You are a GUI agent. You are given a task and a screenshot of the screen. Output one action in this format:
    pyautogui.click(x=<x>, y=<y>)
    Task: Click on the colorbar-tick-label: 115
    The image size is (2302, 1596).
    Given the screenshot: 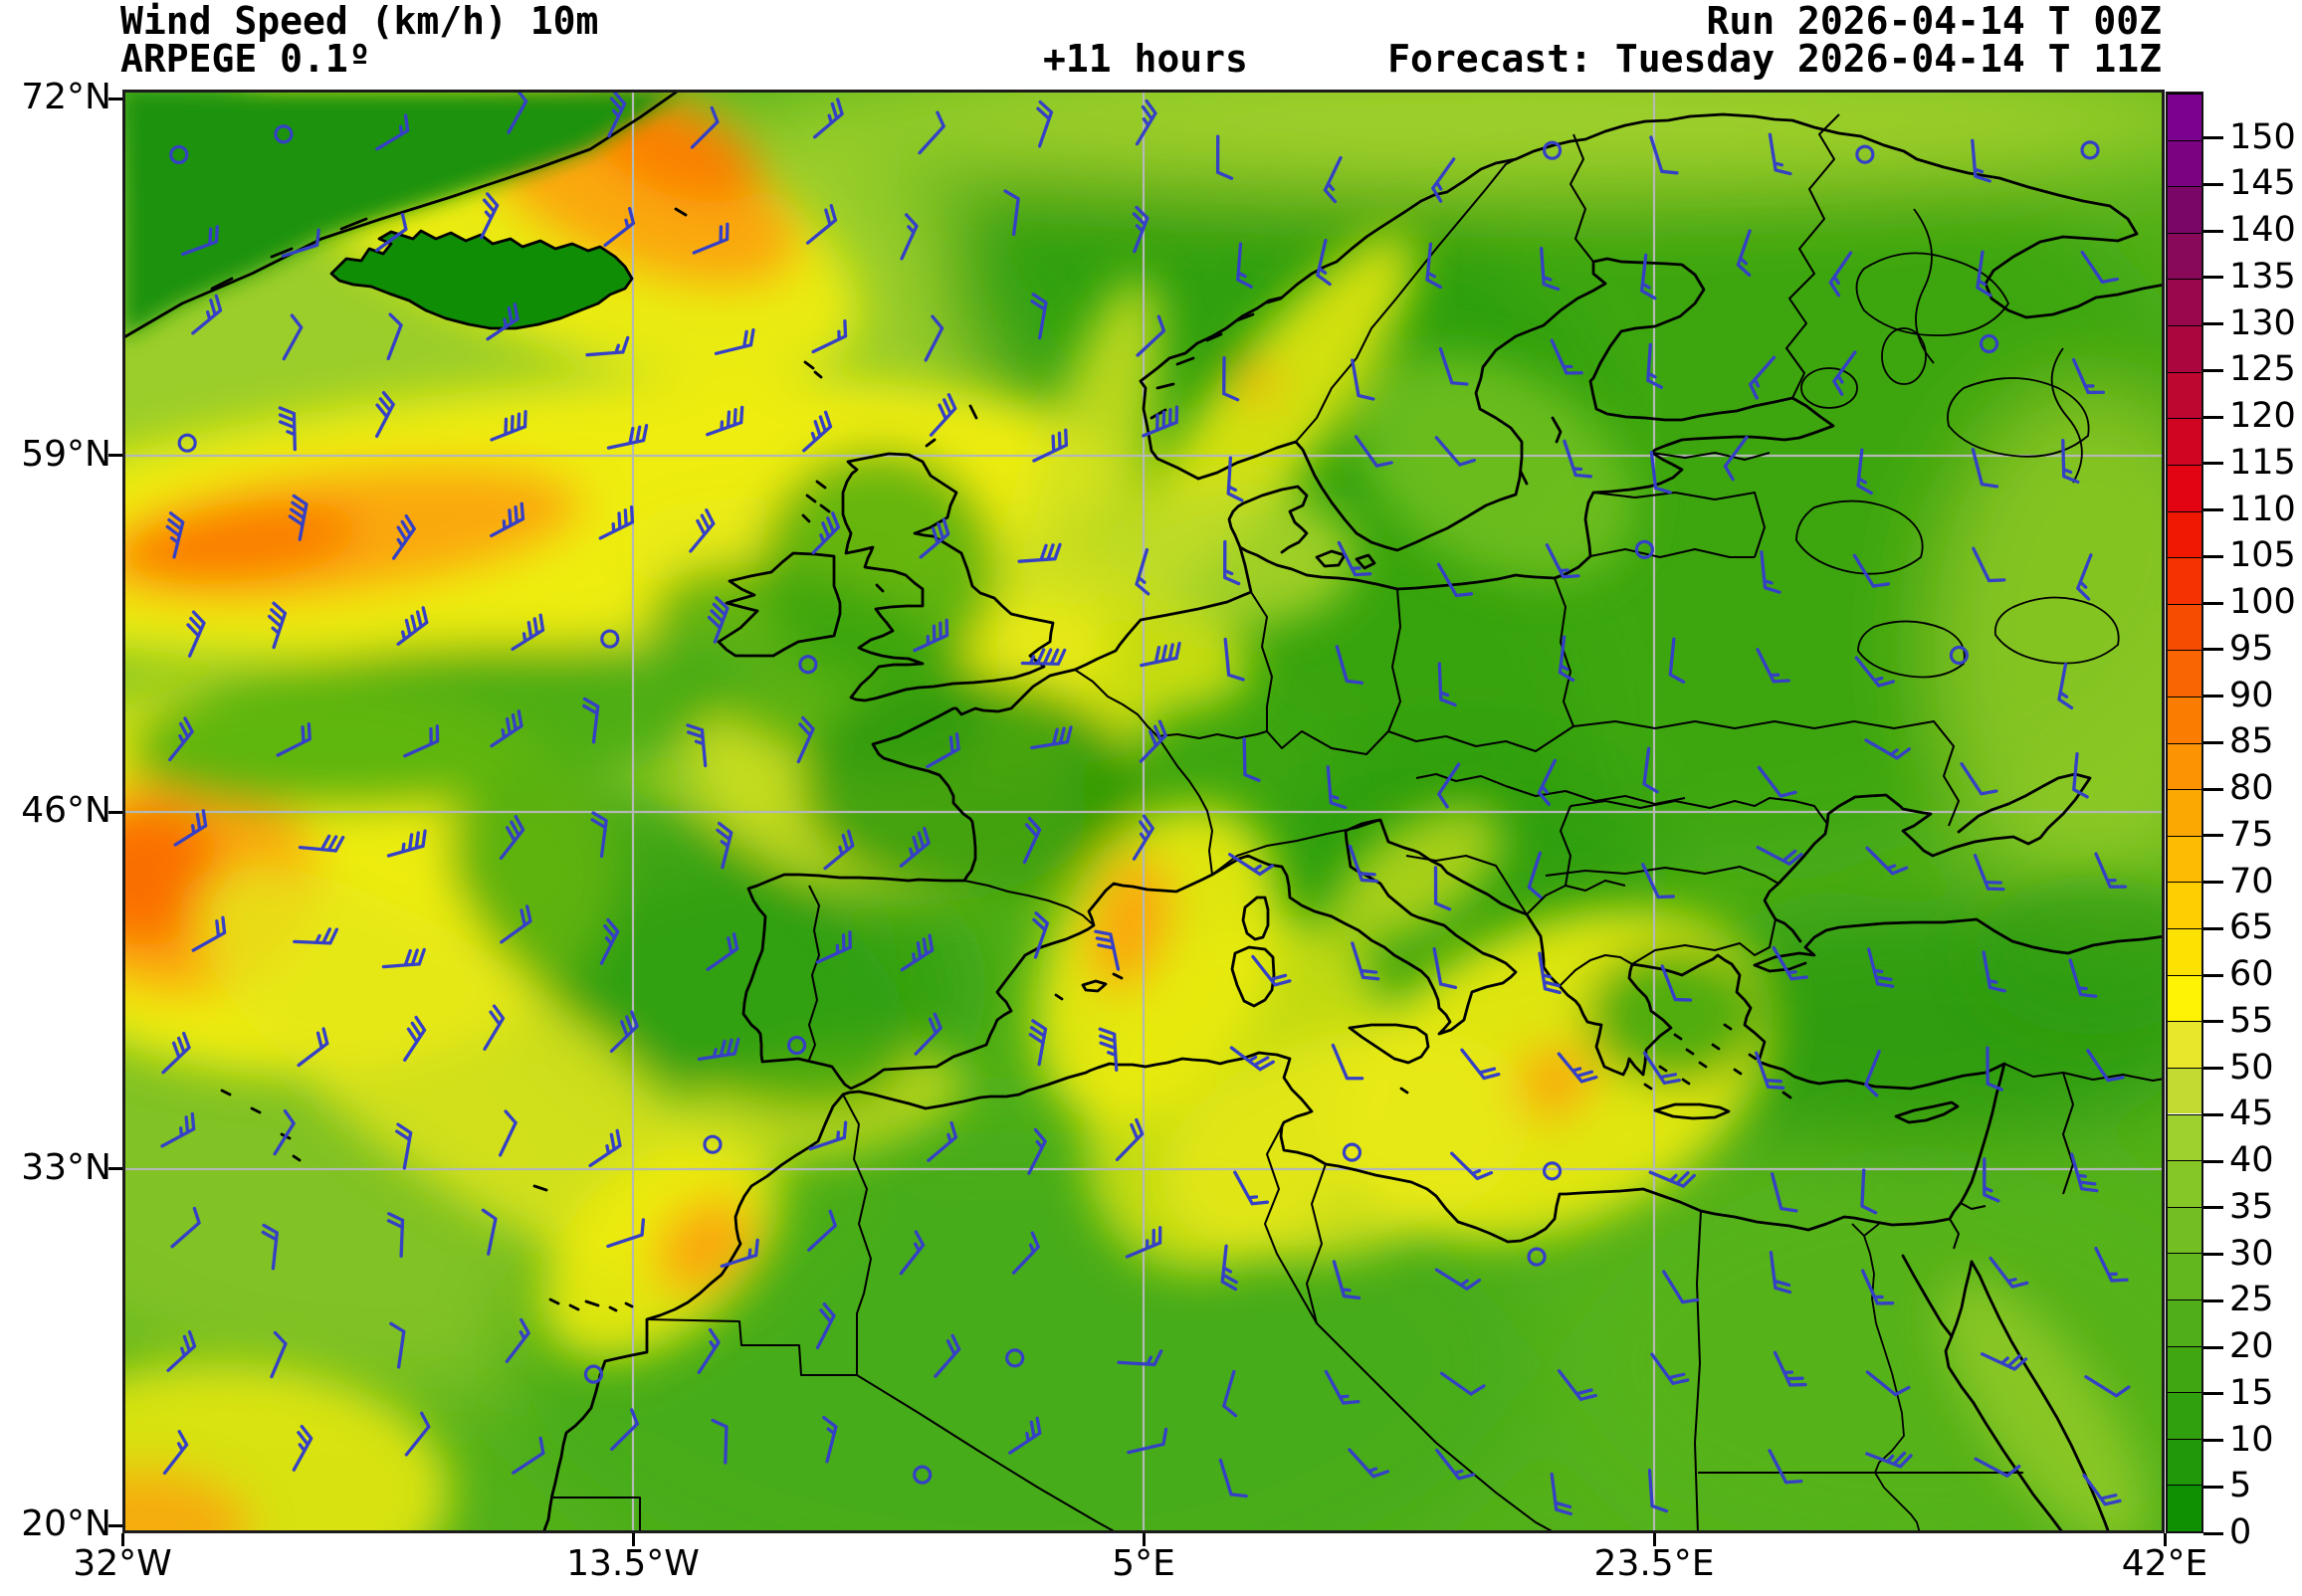 What is the action you would take?
    pyautogui.click(x=2263, y=462)
    